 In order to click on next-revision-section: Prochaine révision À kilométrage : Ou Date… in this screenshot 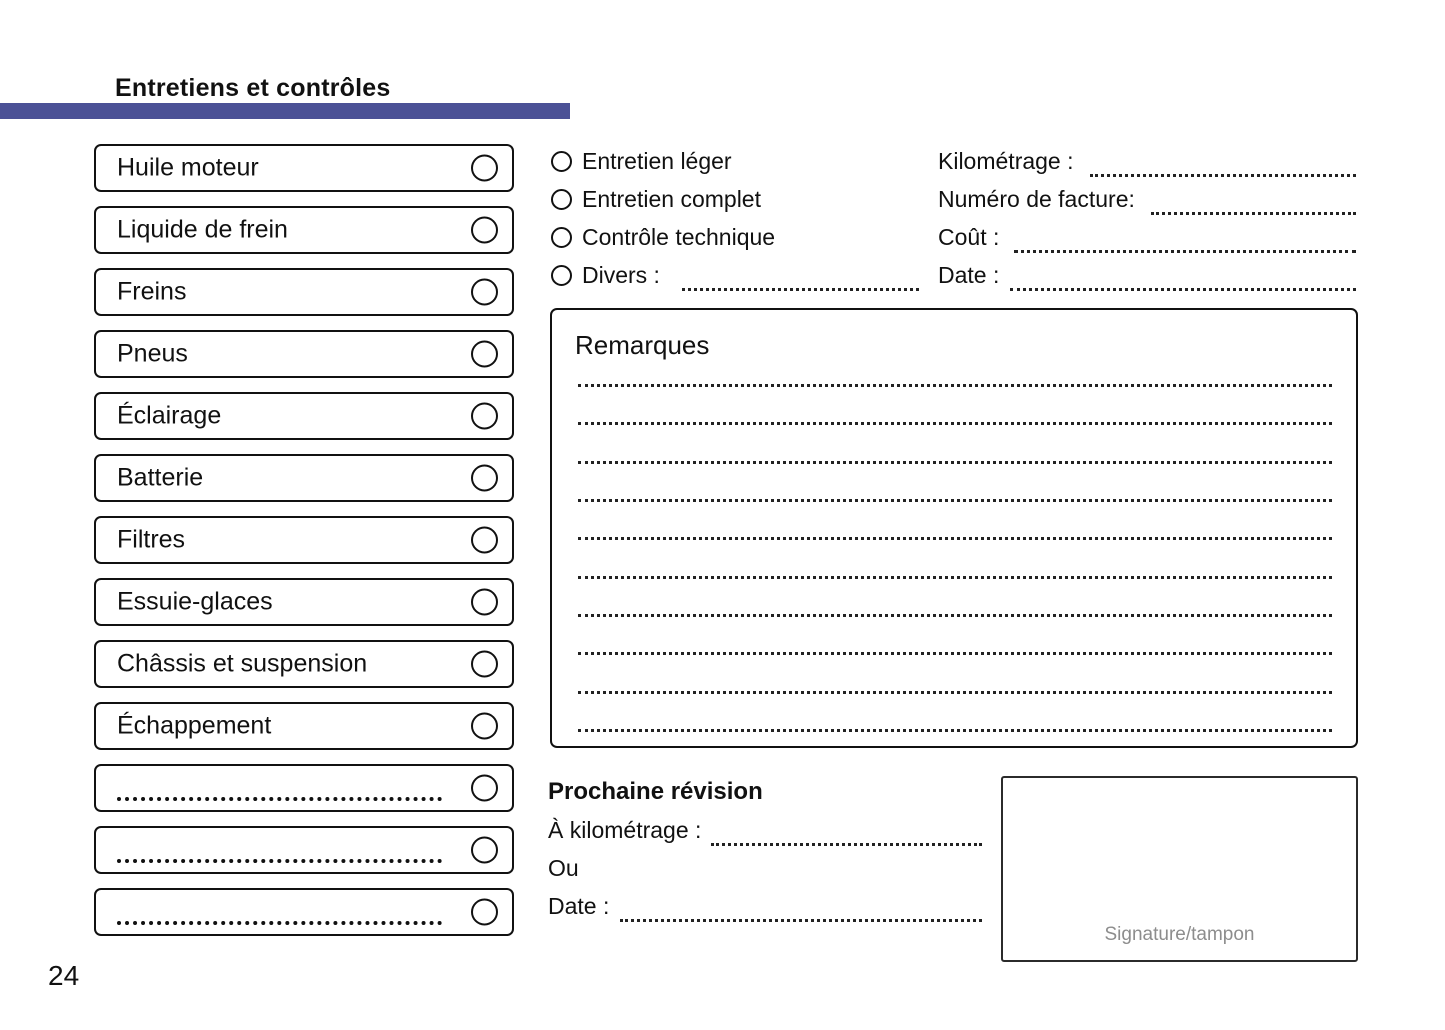, I will do `click(767, 853)`.